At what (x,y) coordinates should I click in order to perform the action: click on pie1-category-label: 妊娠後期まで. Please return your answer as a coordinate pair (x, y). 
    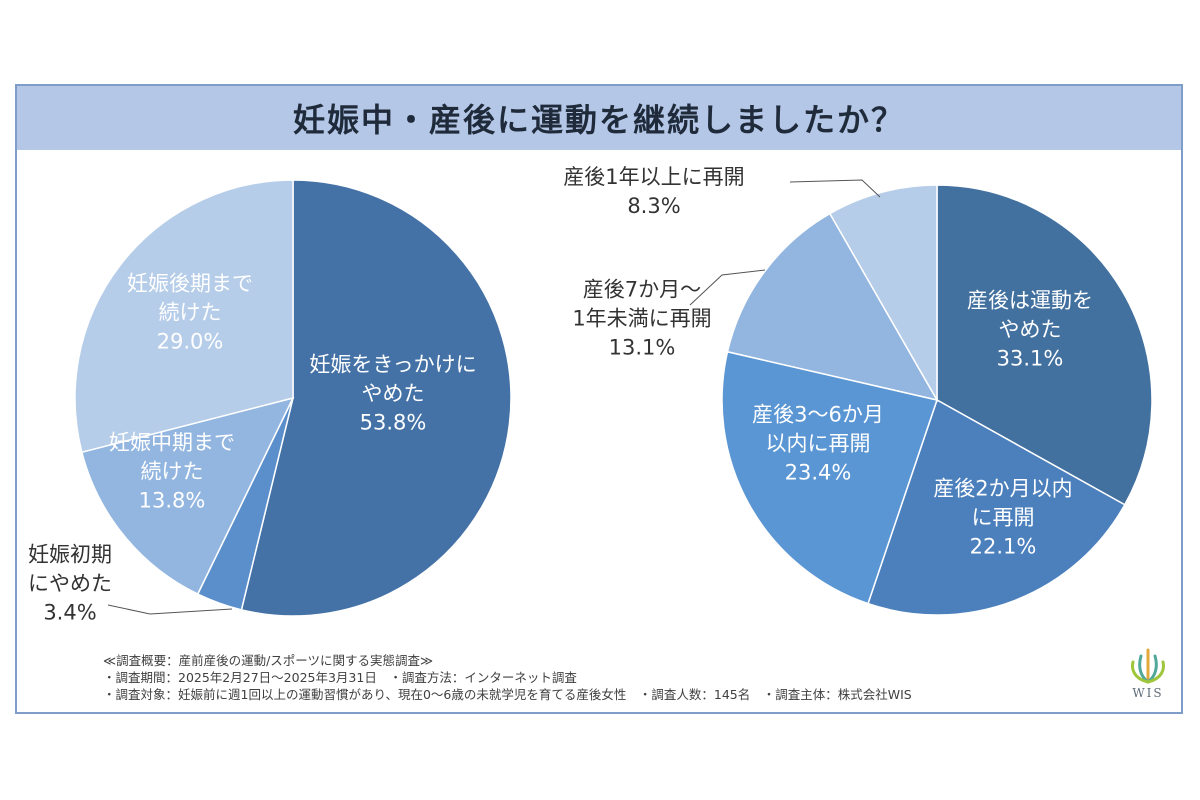
    Looking at the image, I should click on (190, 283).